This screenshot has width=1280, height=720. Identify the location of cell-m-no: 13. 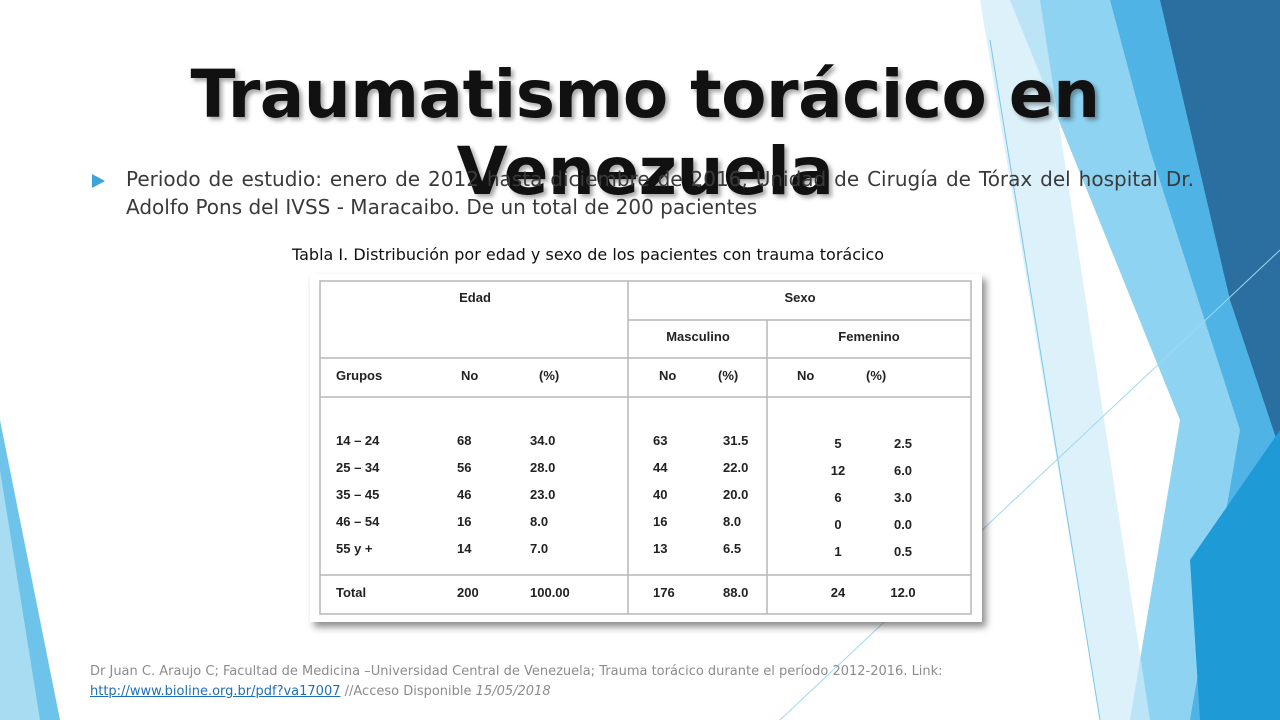
(660, 548).